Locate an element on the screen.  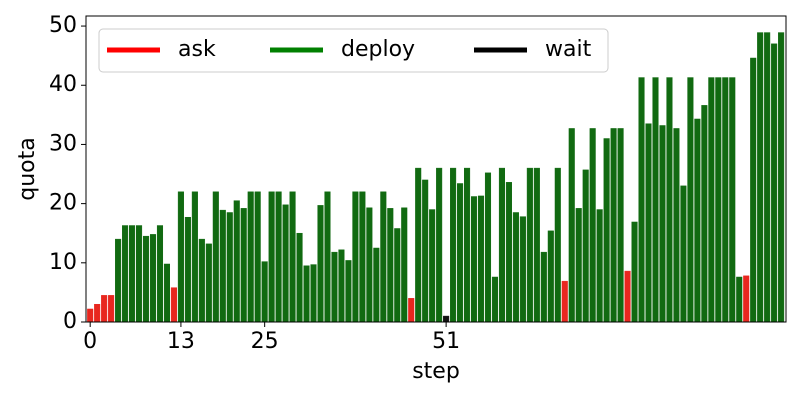
x-axis-label: step is located at coordinates (436, 371).